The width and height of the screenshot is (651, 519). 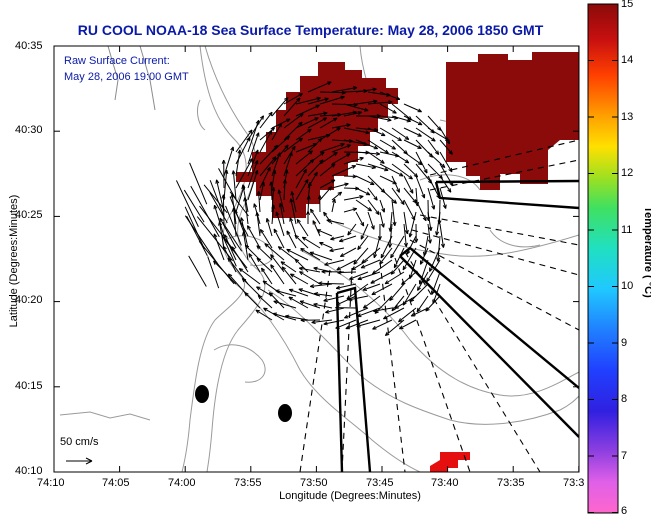 I want to click on colorbar-tick-label: 15, so click(x=627, y=5).